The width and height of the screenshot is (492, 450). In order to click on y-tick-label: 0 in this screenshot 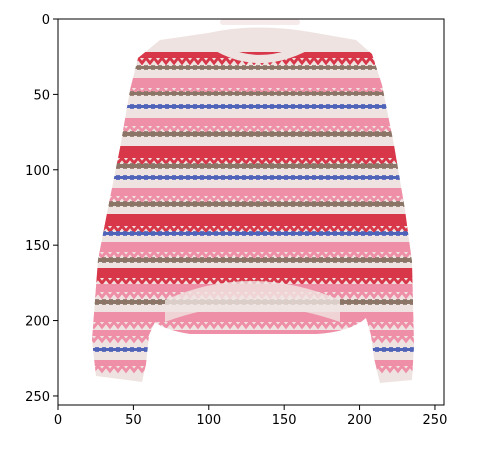, I will do `click(46, 20)`.